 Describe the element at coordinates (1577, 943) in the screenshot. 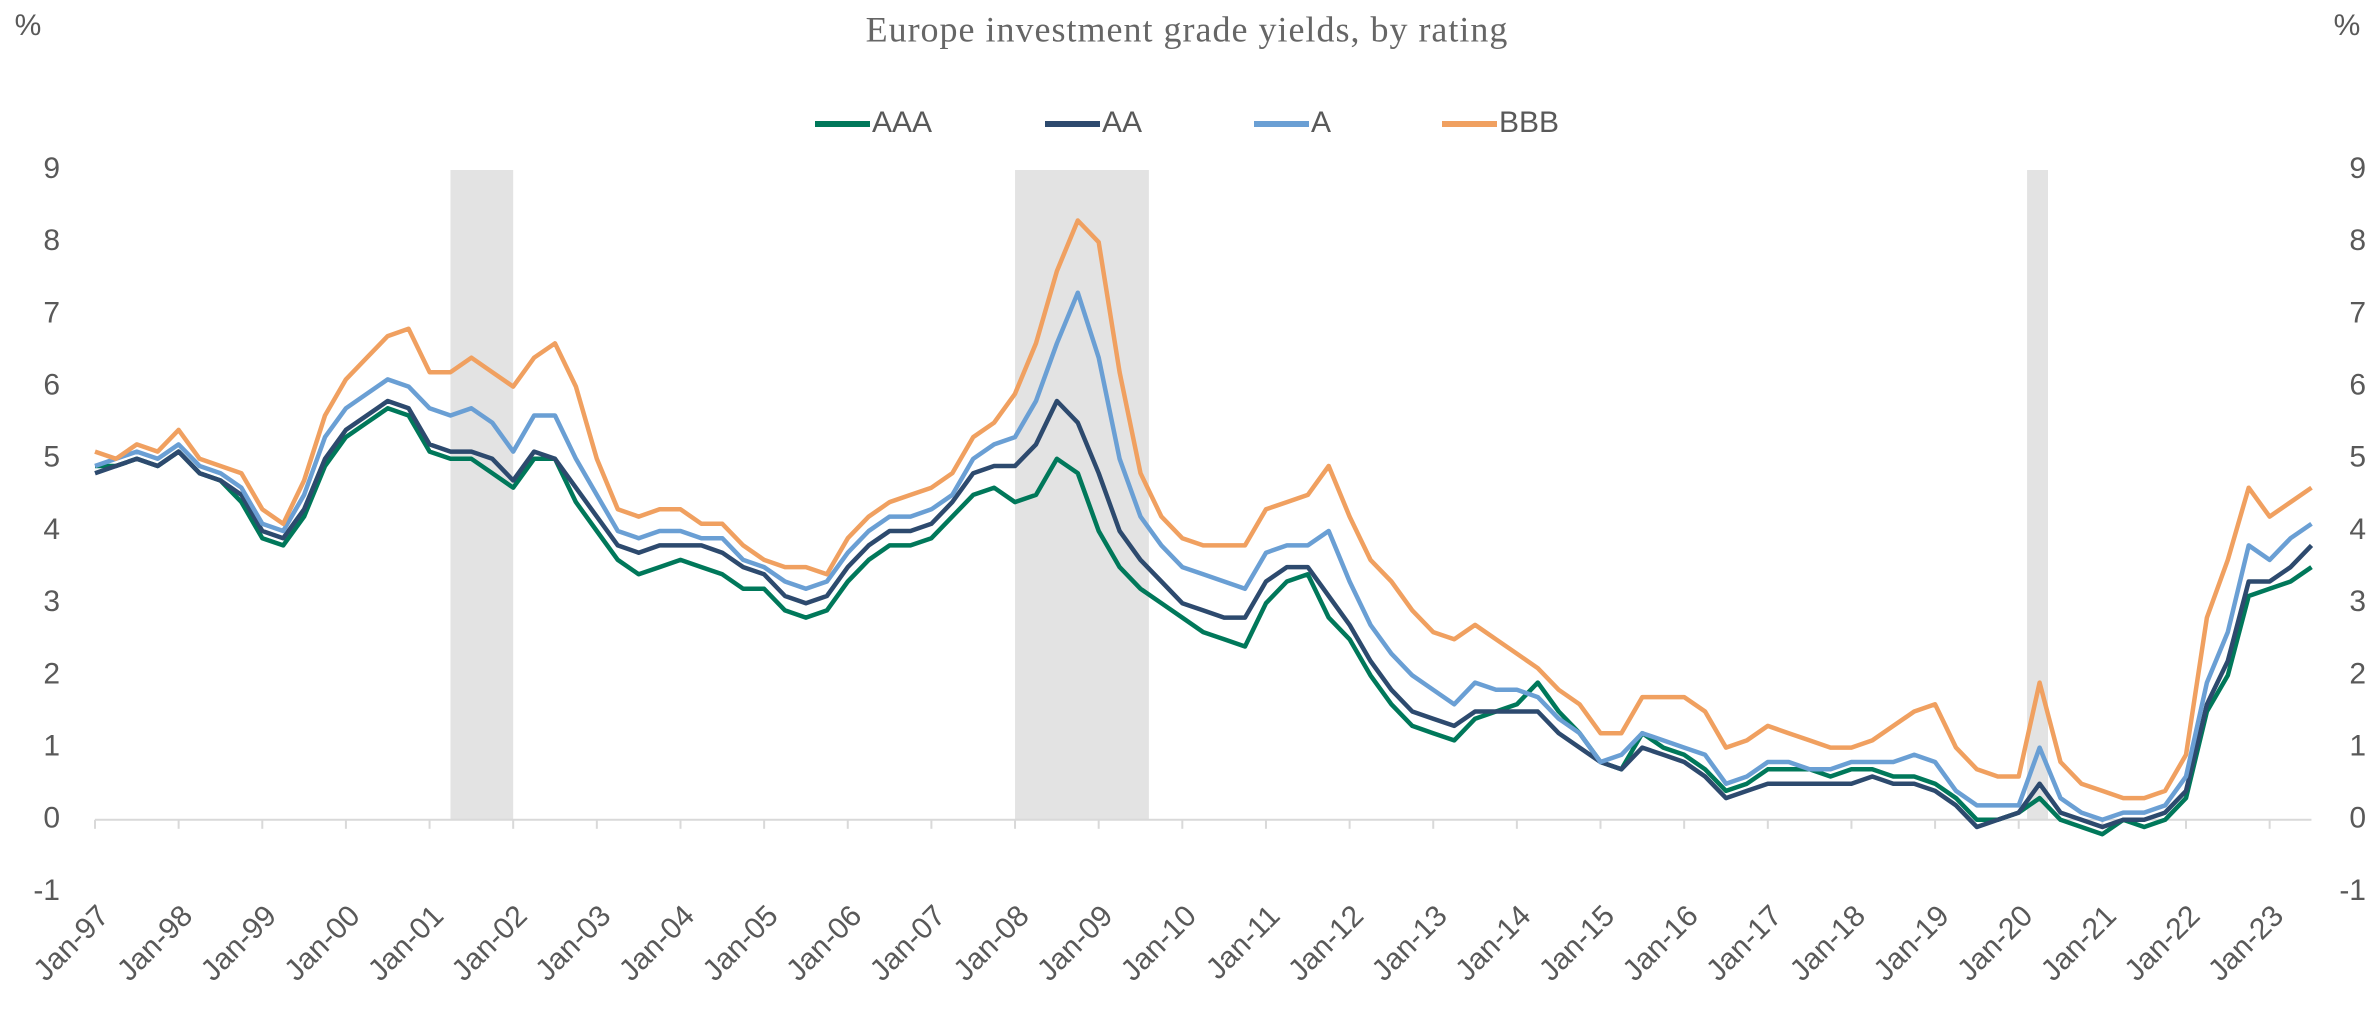

I see `x-tick-label: Jan-15` at that location.